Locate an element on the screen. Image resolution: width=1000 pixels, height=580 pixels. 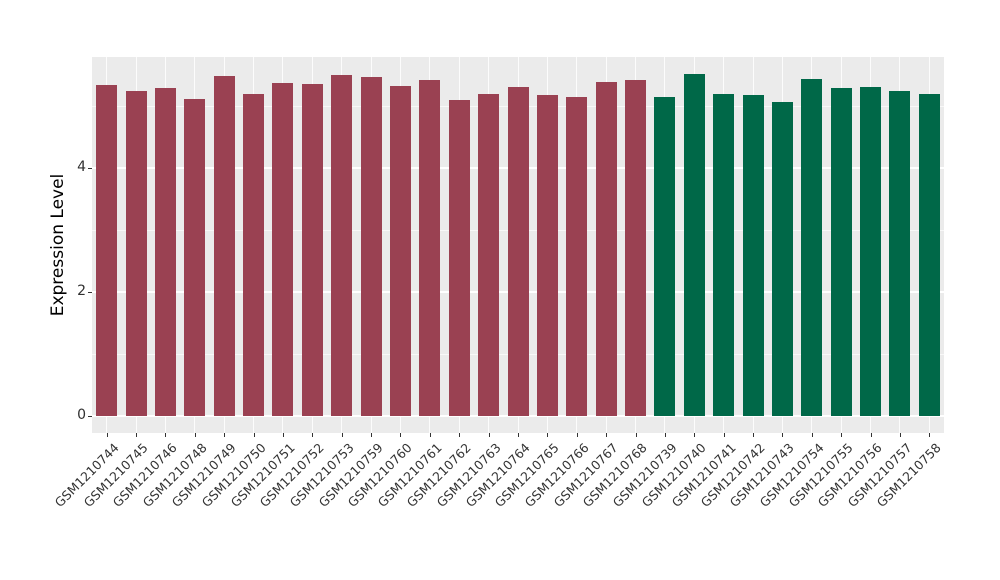
x-tick-mark-GSM1210758 is located at coordinates (930, 435).